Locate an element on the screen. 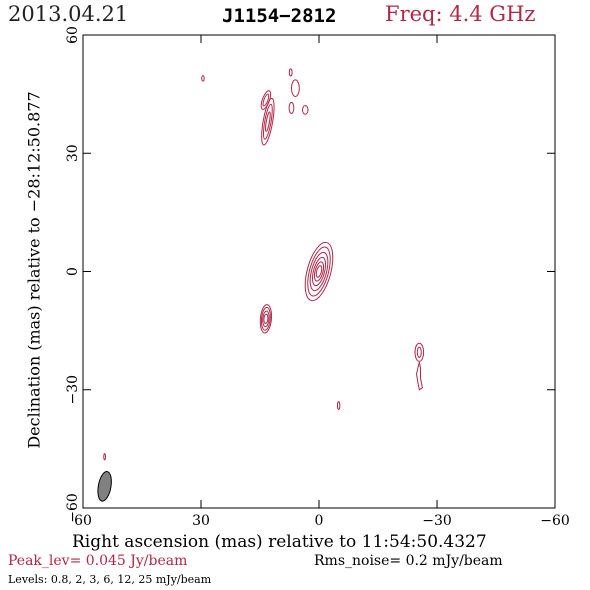 The width and height of the screenshot is (590, 590). y-tick-label: −60 is located at coordinates (73, 508).